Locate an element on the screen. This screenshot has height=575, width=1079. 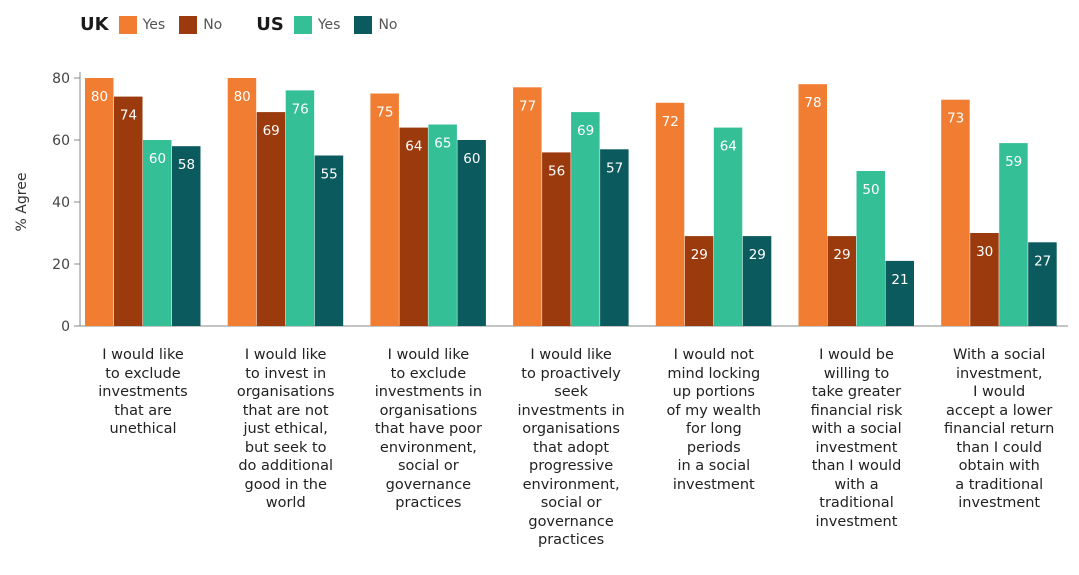
y-tick-label: 0 is located at coordinates (65, 327).